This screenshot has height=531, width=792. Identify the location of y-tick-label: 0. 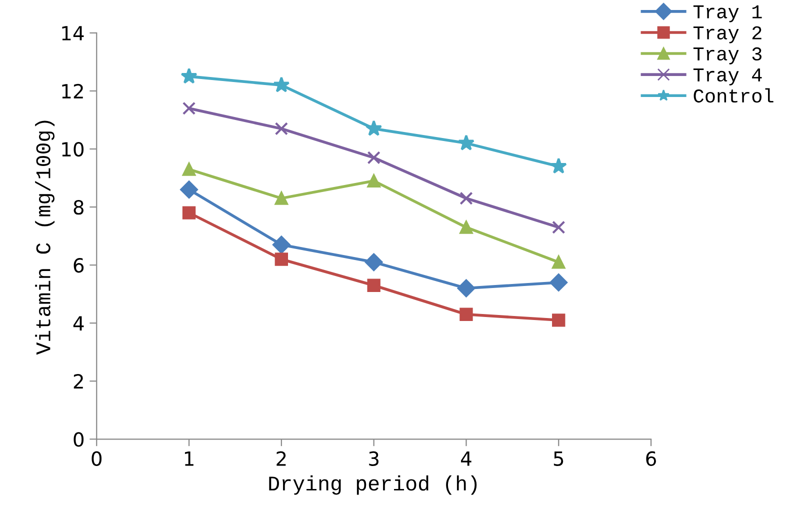
(79, 439).